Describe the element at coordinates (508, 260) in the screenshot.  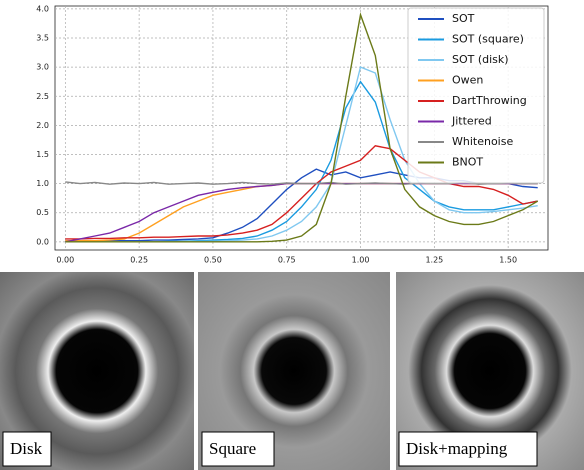
I see `x-tick-label: 1.50` at that location.